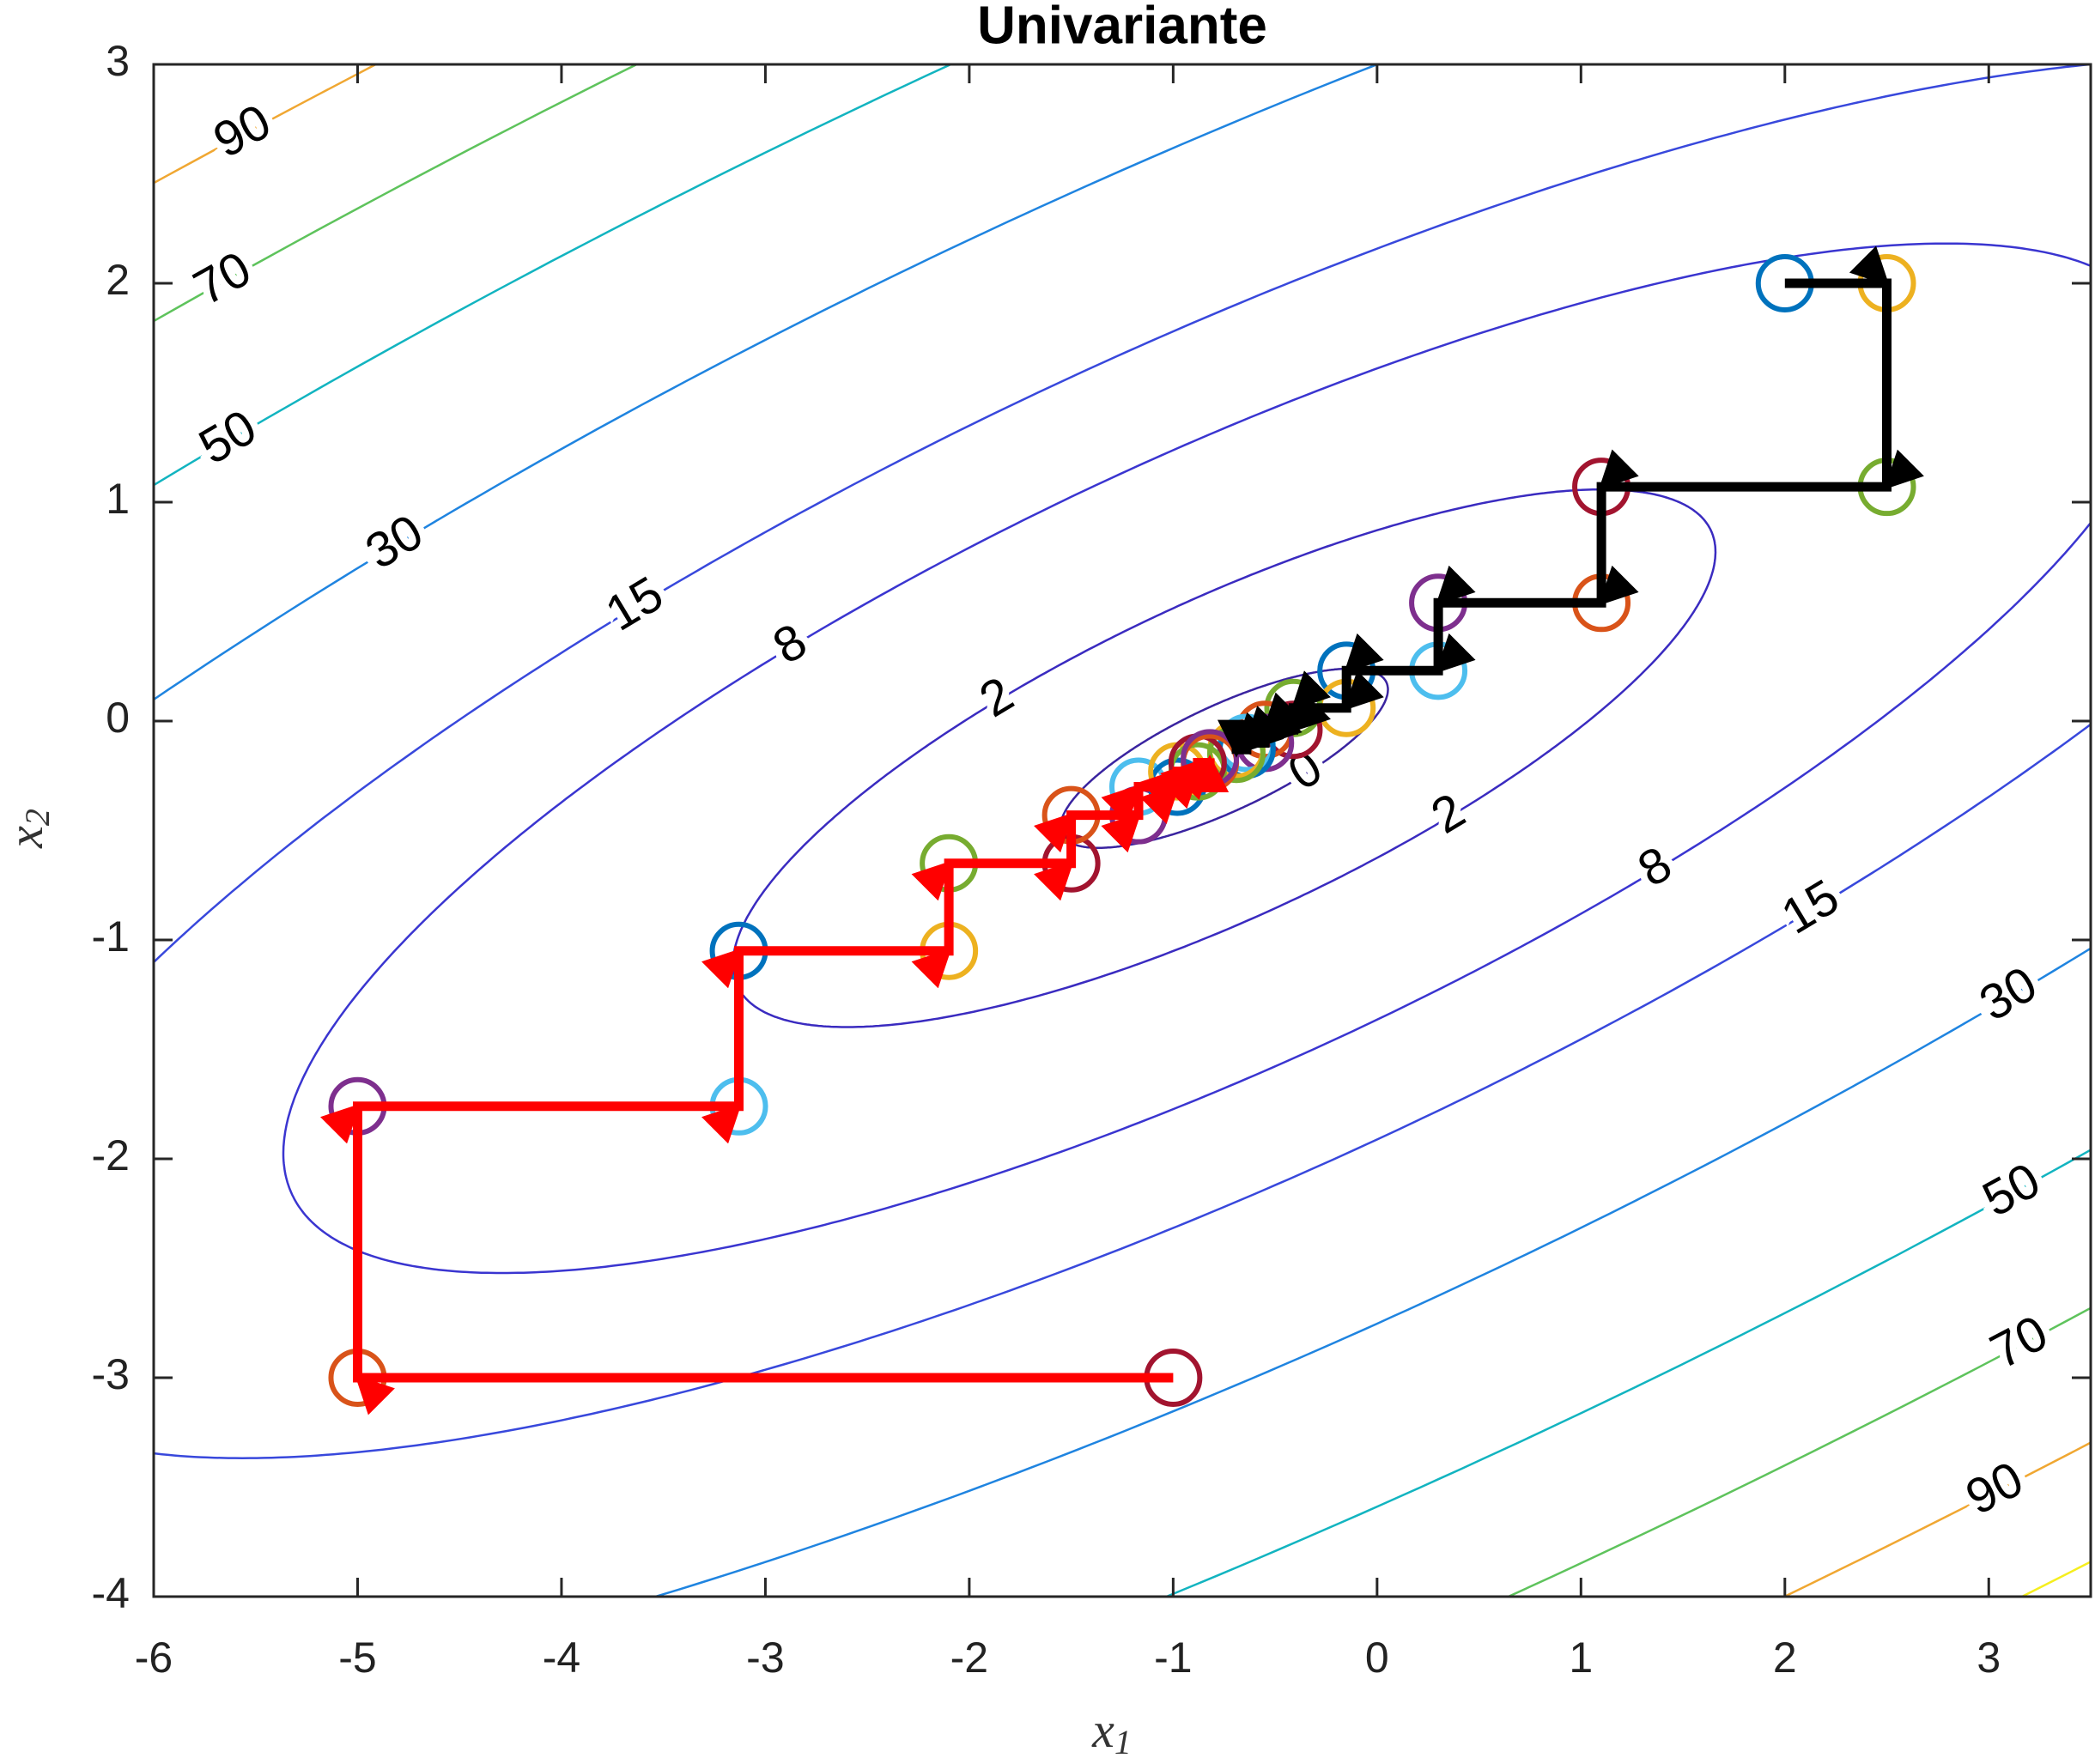  I want to click on x-tick-label: 3, so click(1989, 1658).